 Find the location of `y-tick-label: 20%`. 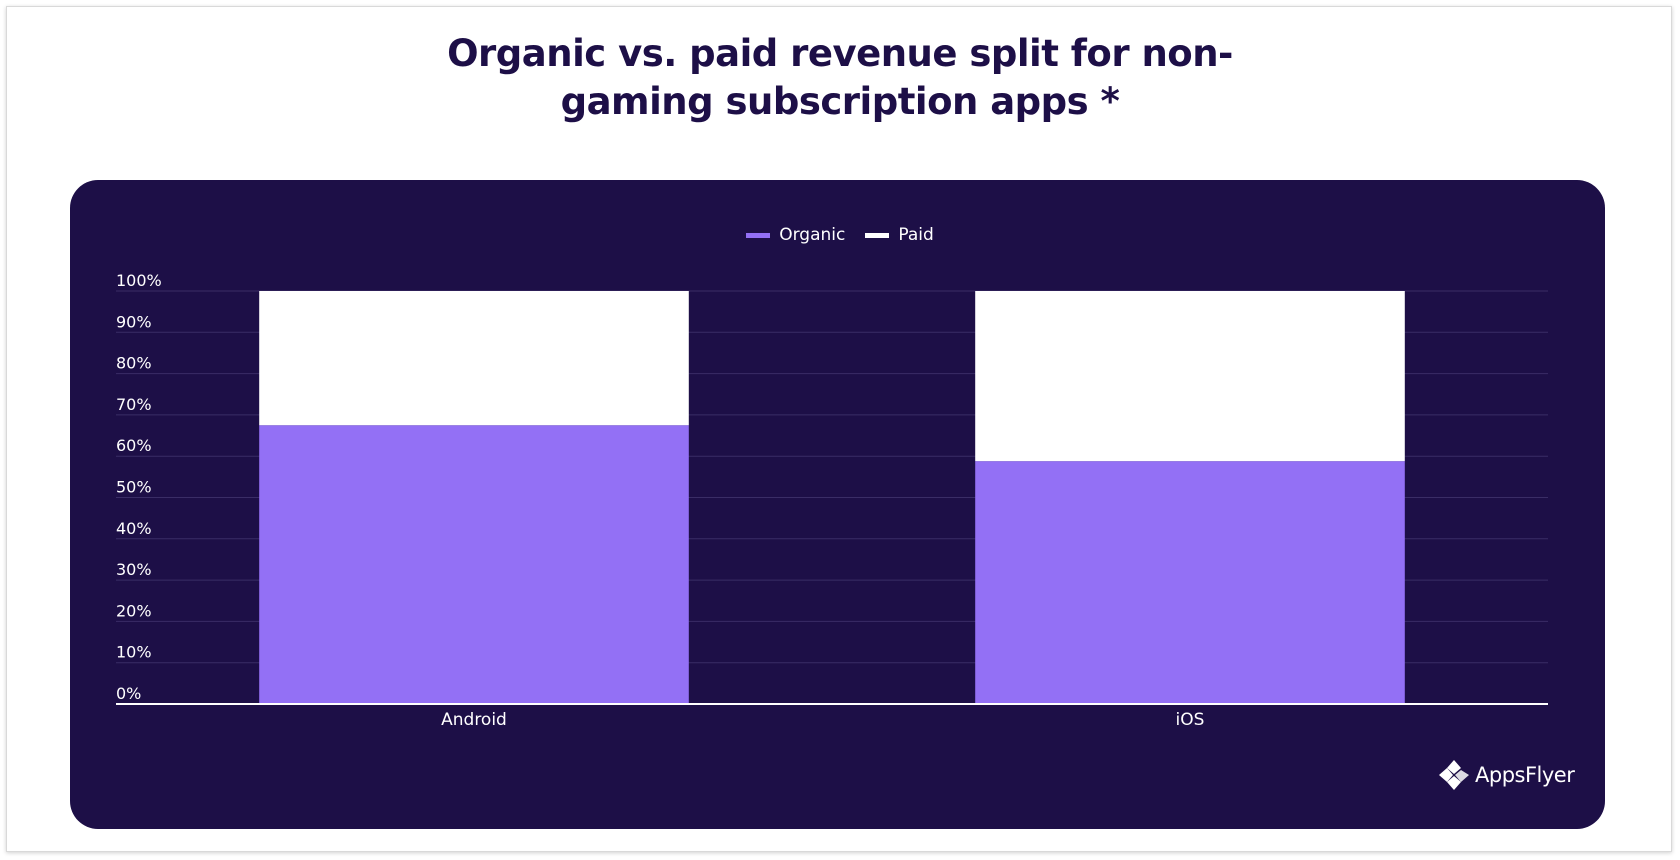

y-tick-label: 20% is located at coordinates (134, 610).